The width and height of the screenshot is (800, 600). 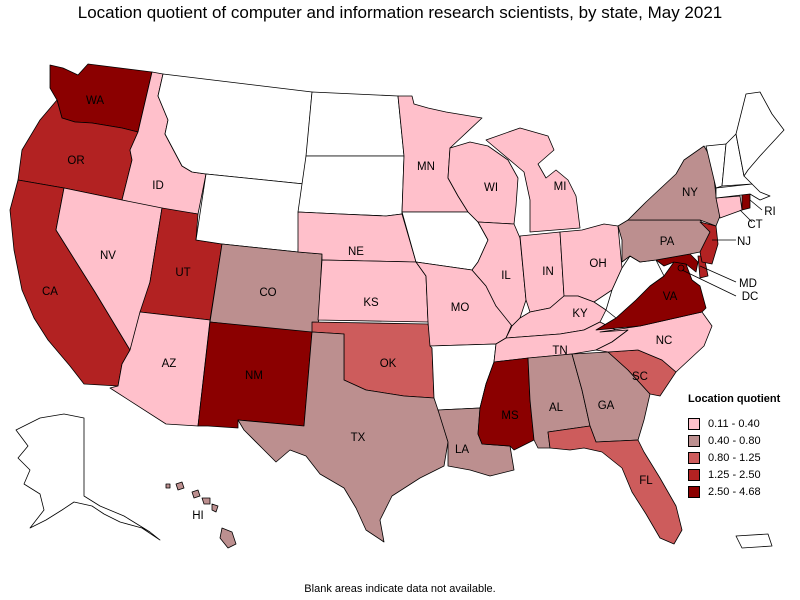 What do you see at coordinates (750, 297) in the screenshot?
I see `state-label-dc: DC` at bounding box center [750, 297].